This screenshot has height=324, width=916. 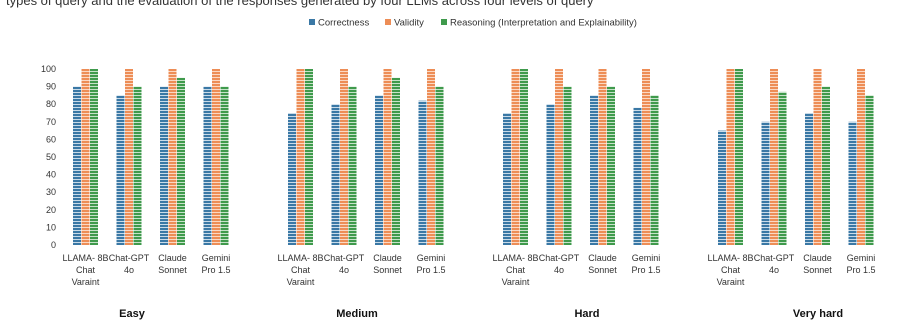 What do you see at coordinates (216, 157) in the screenshot?
I see `bar-easy-model3-series1` at bounding box center [216, 157].